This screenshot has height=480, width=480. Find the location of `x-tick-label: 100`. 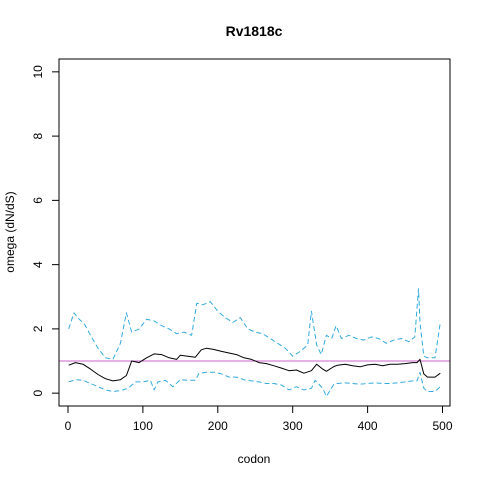

x-tick-label: 100 is located at coordinates (143, 426).